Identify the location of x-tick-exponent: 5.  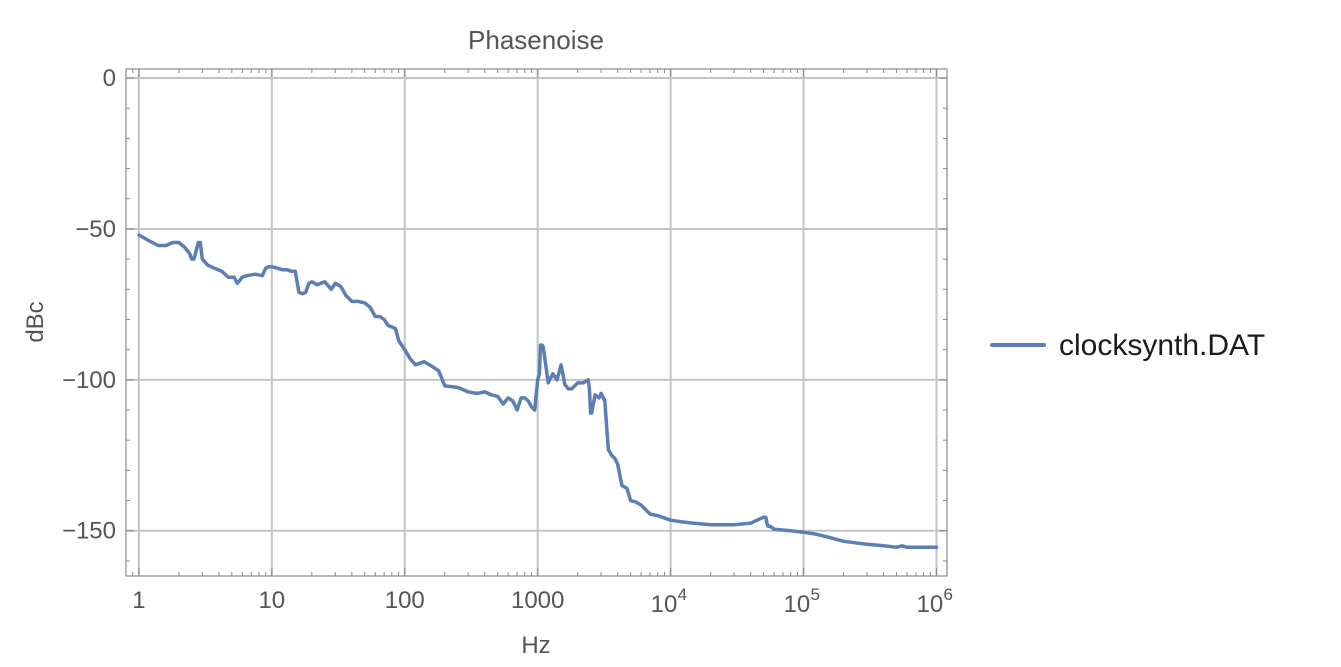
(815, 594).